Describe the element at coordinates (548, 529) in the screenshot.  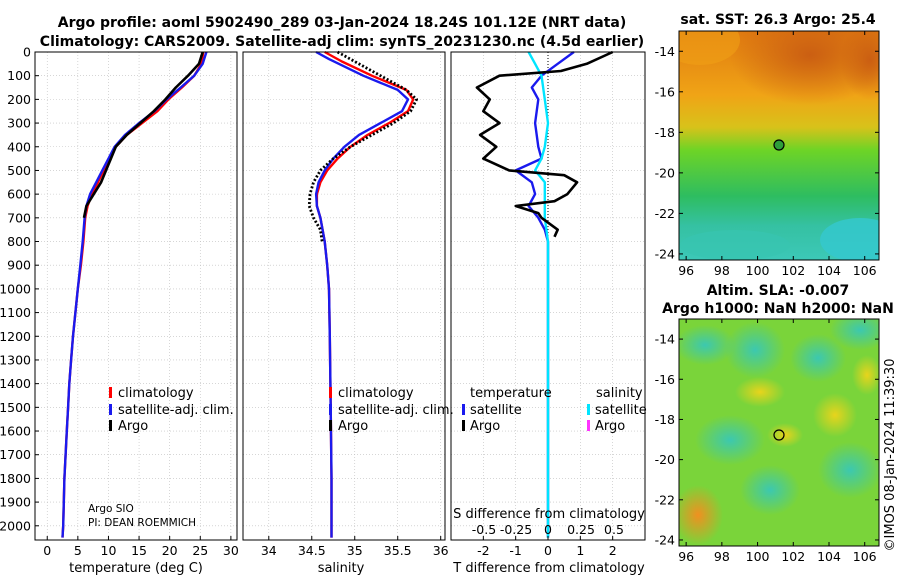
I see `s-tick: 0` at that location.